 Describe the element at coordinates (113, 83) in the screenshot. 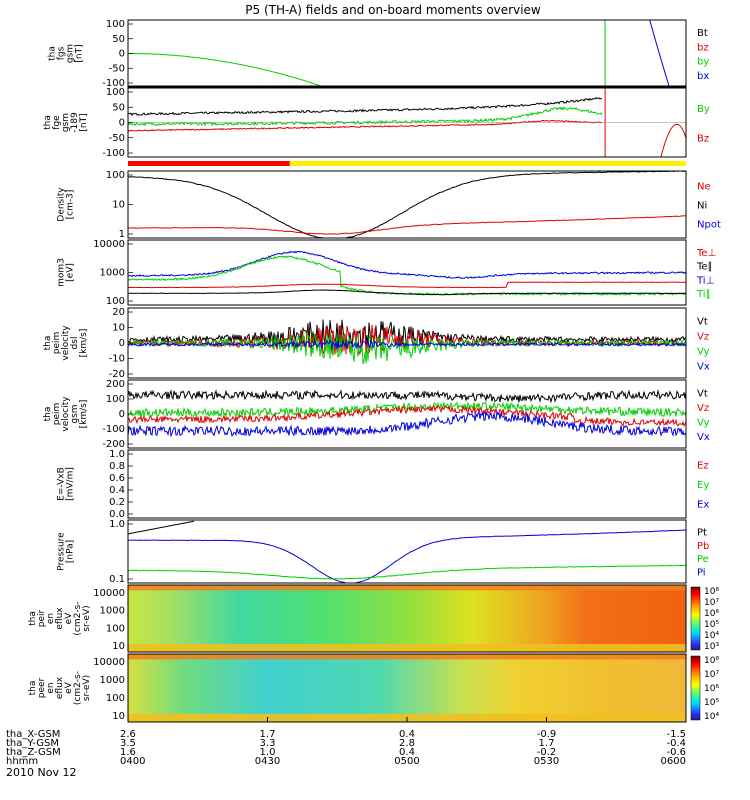

I see `y-tick-label: -100` at that location.